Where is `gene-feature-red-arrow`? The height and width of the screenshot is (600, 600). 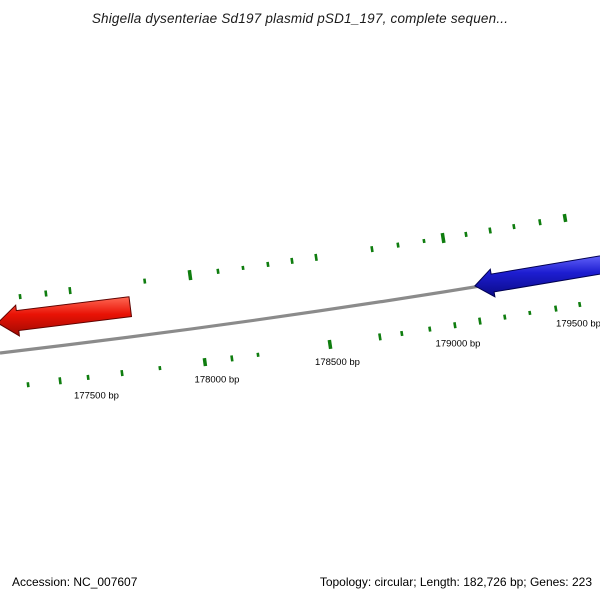
gene-feature-red-arrow is located at coordinates (66, 316).